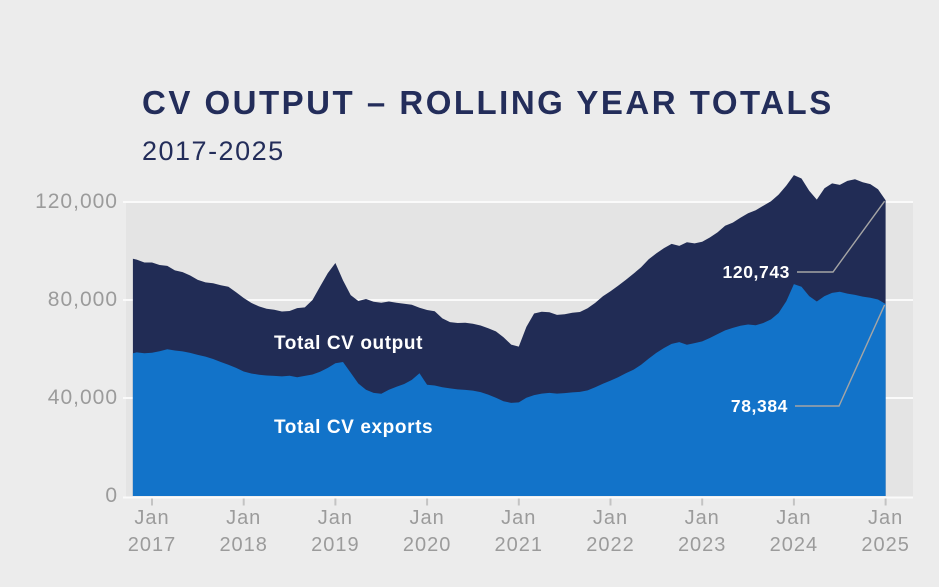 The width and height of the screenshot is (939, 587). I want to click on annotation-exports-value: 78,384, so click(759, 406).